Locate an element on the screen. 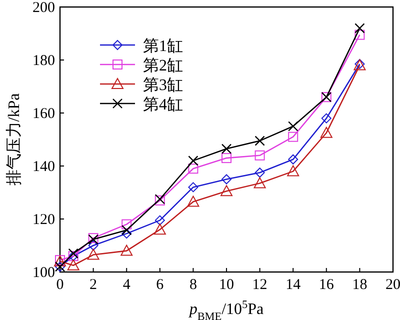 This screenshot has width=400, height=320. x-tick-label: 16 is located at coordinates (326, 285).